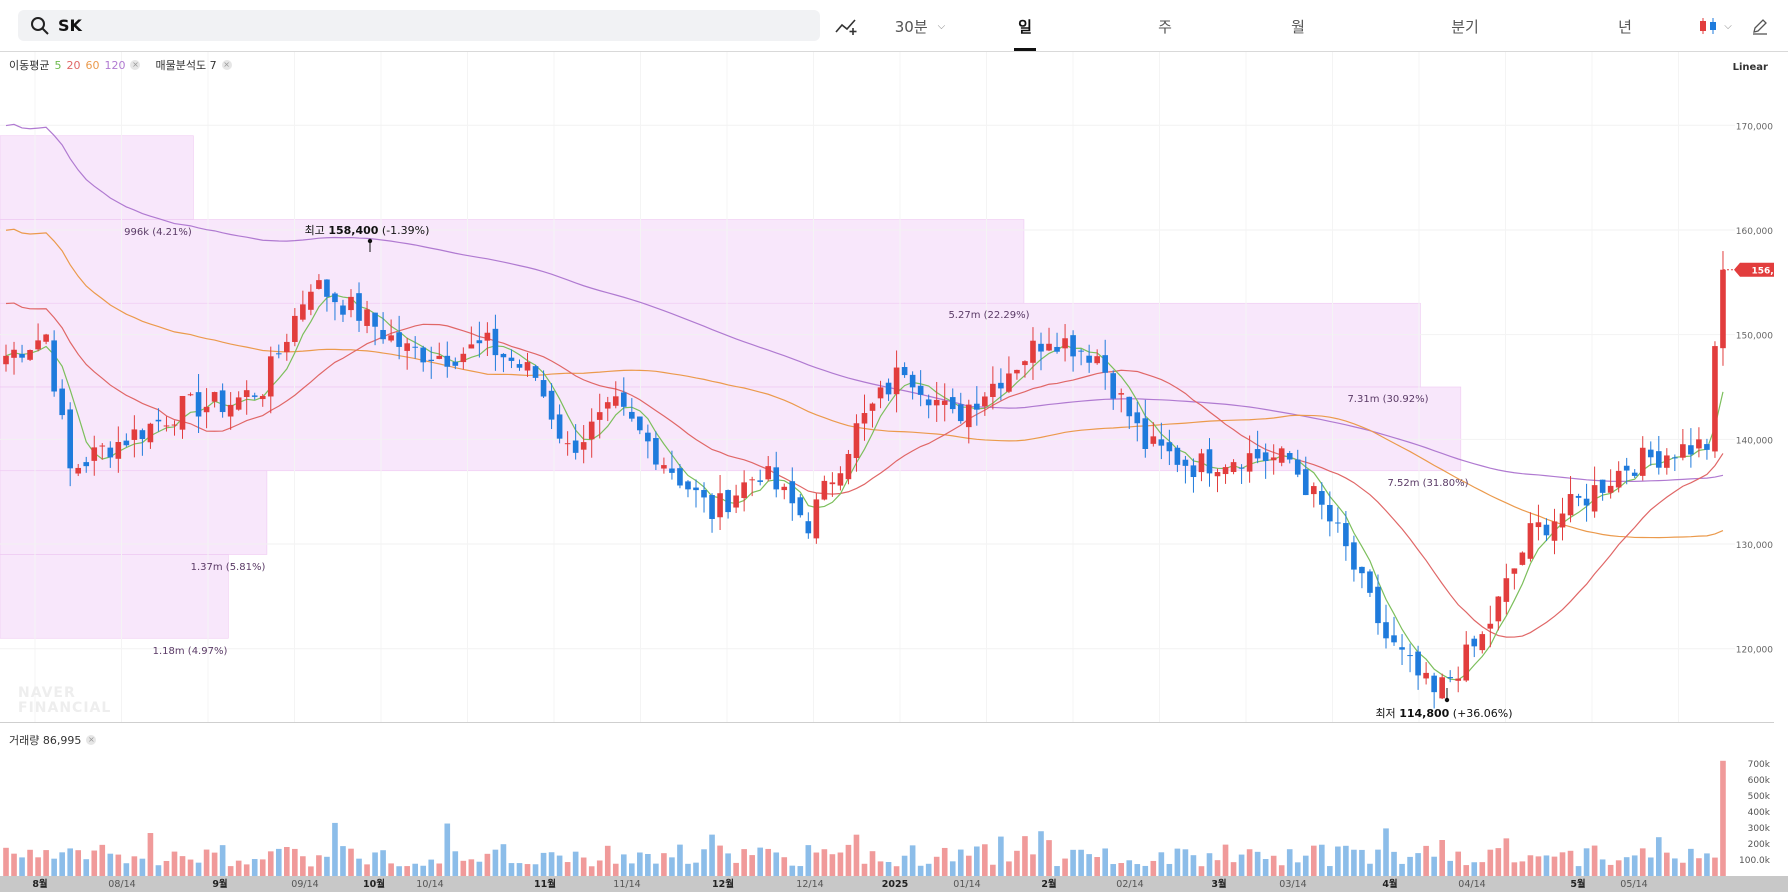 The height and width of the screenshot is (892, 1788). Describe the element at coordinates (374, 884) in the screenshot. I see `time-tick-label: 10월` at that location.